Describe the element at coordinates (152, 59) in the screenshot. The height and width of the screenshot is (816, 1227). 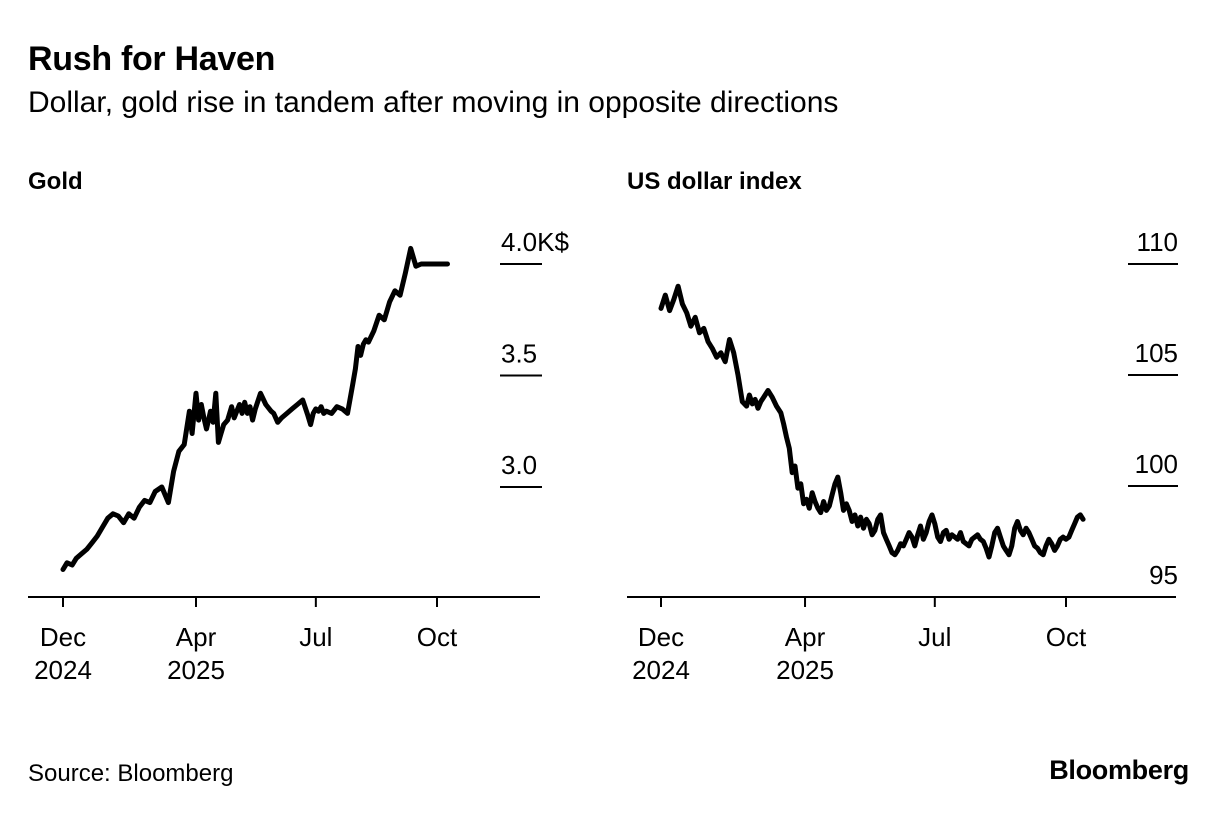
I see `chart-title: Rush for Haven` at that location.